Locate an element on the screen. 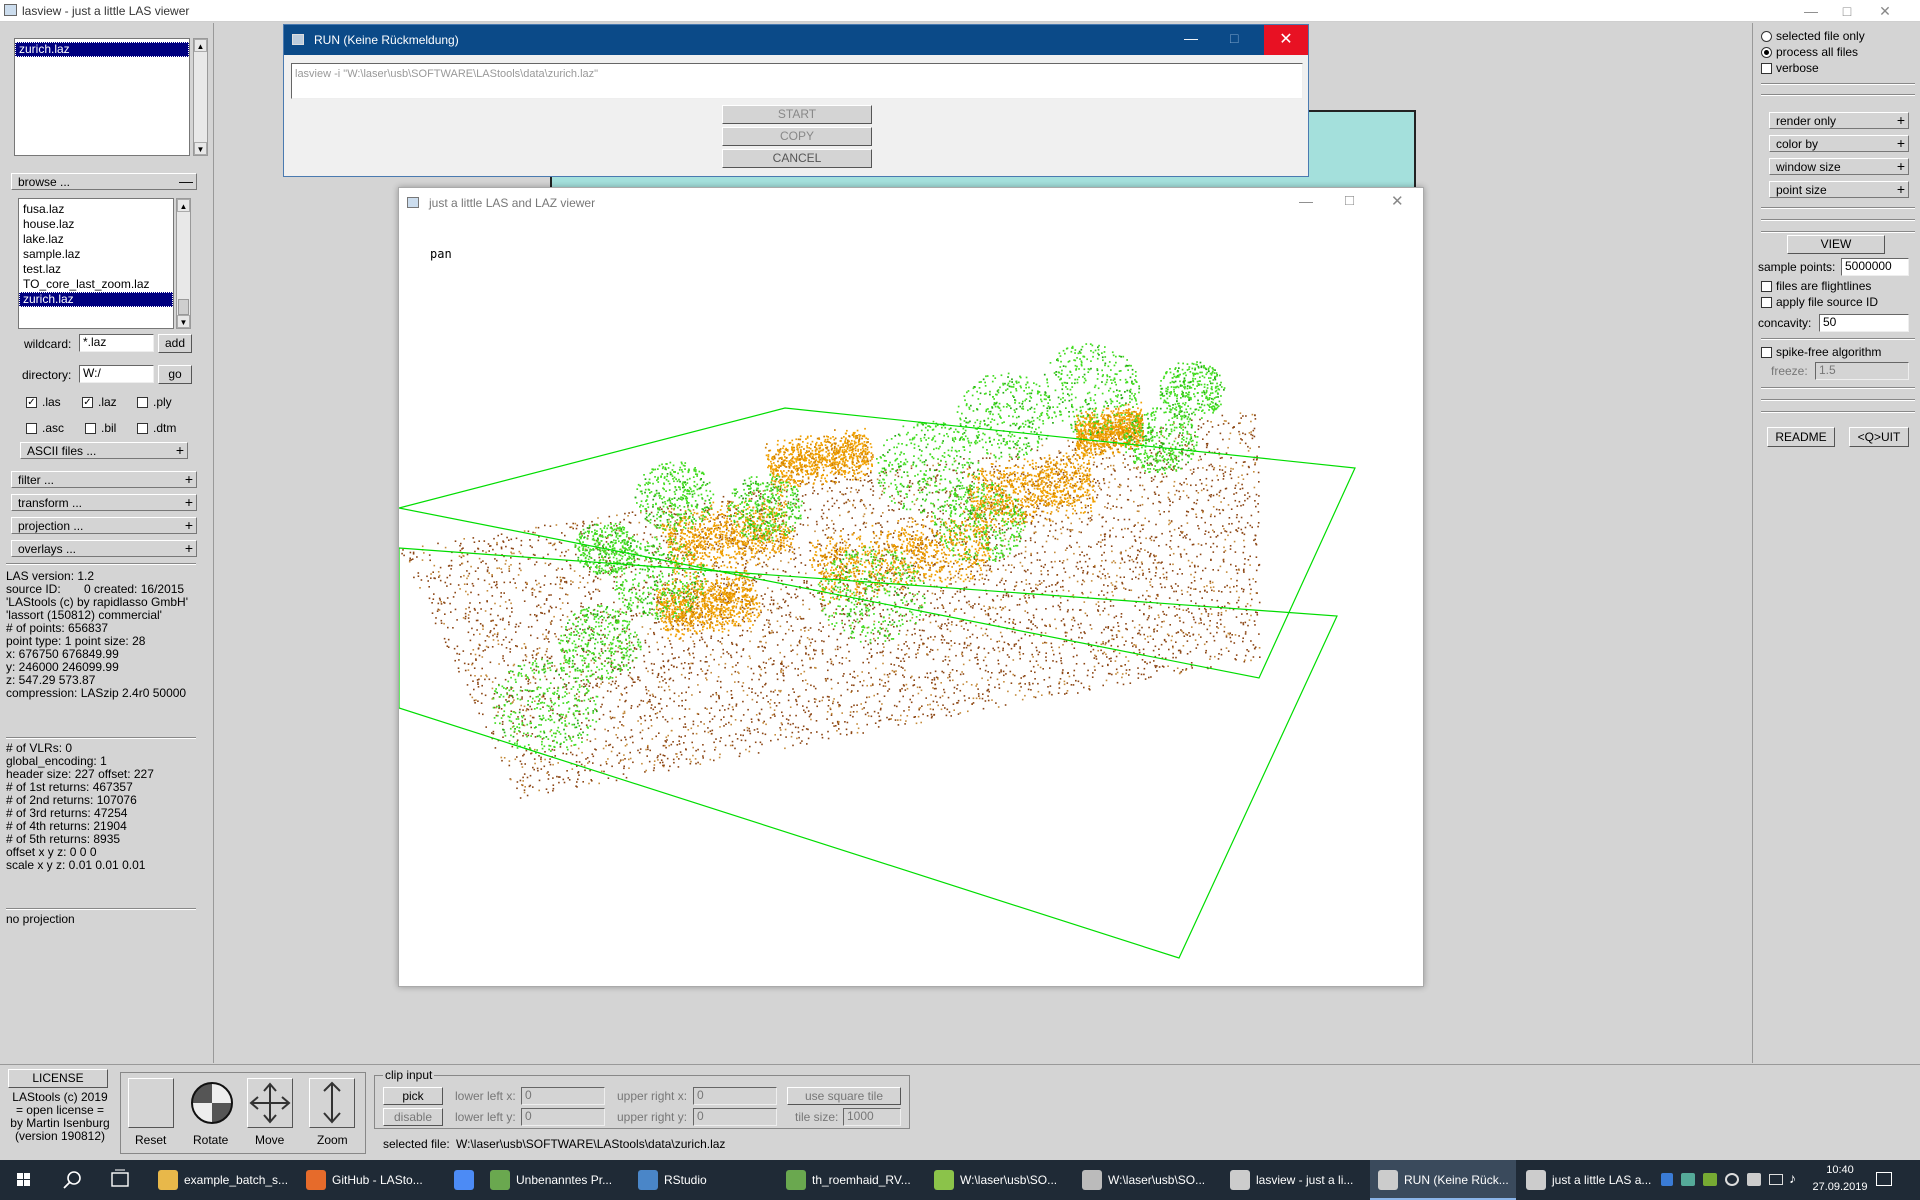  overlays-group: overlays ... + is located at coordinates (104, 548).